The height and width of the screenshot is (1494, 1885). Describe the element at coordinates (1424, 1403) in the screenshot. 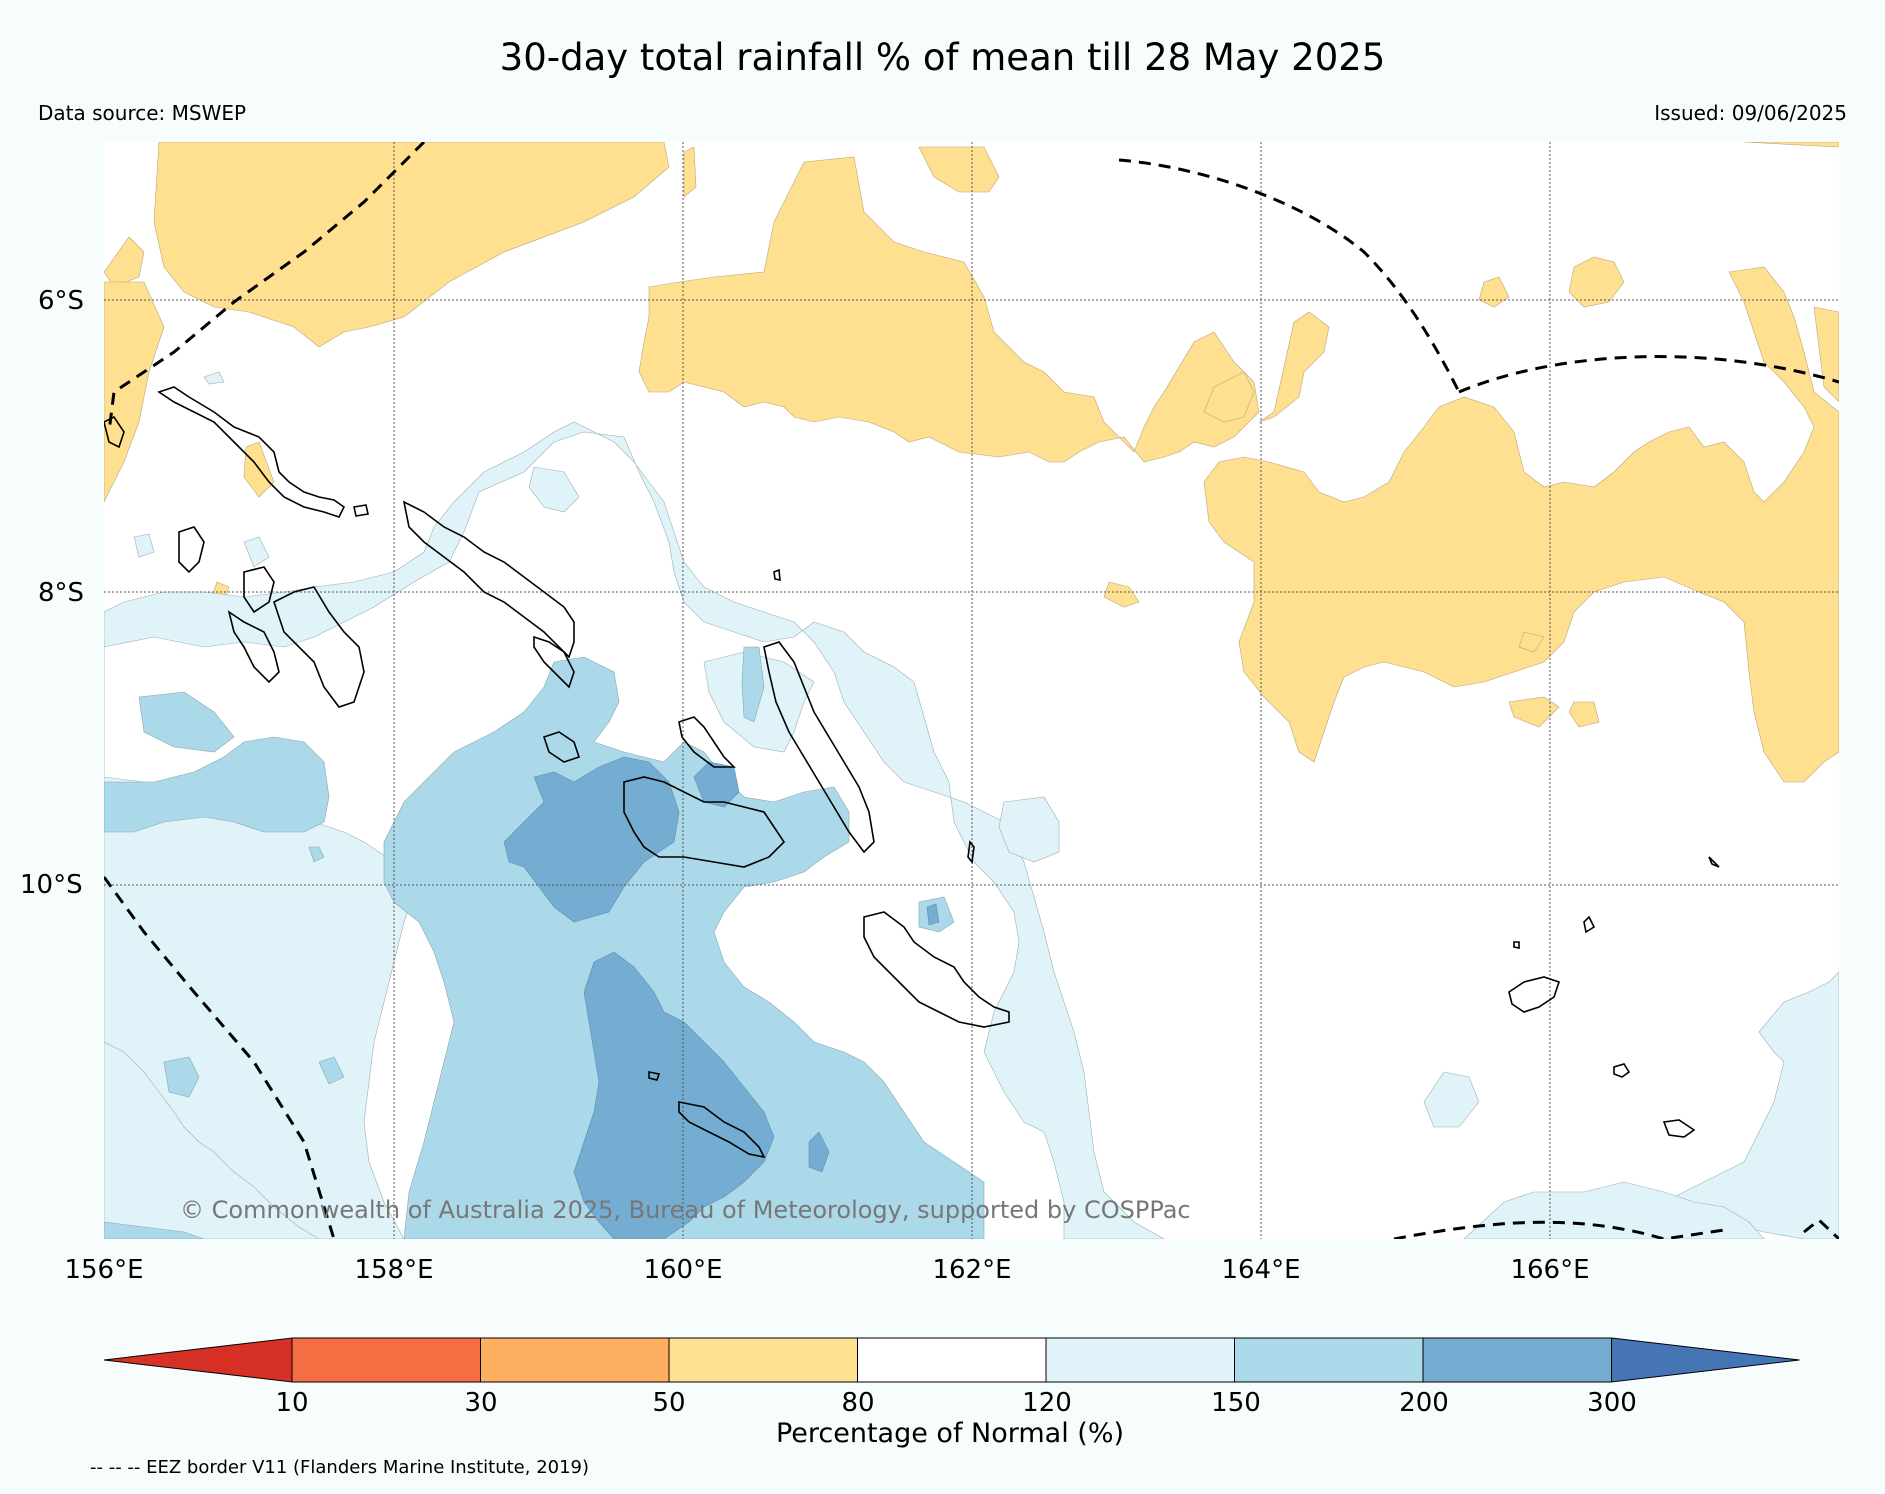

I see `colorbar-tick-200: 200` at that location.